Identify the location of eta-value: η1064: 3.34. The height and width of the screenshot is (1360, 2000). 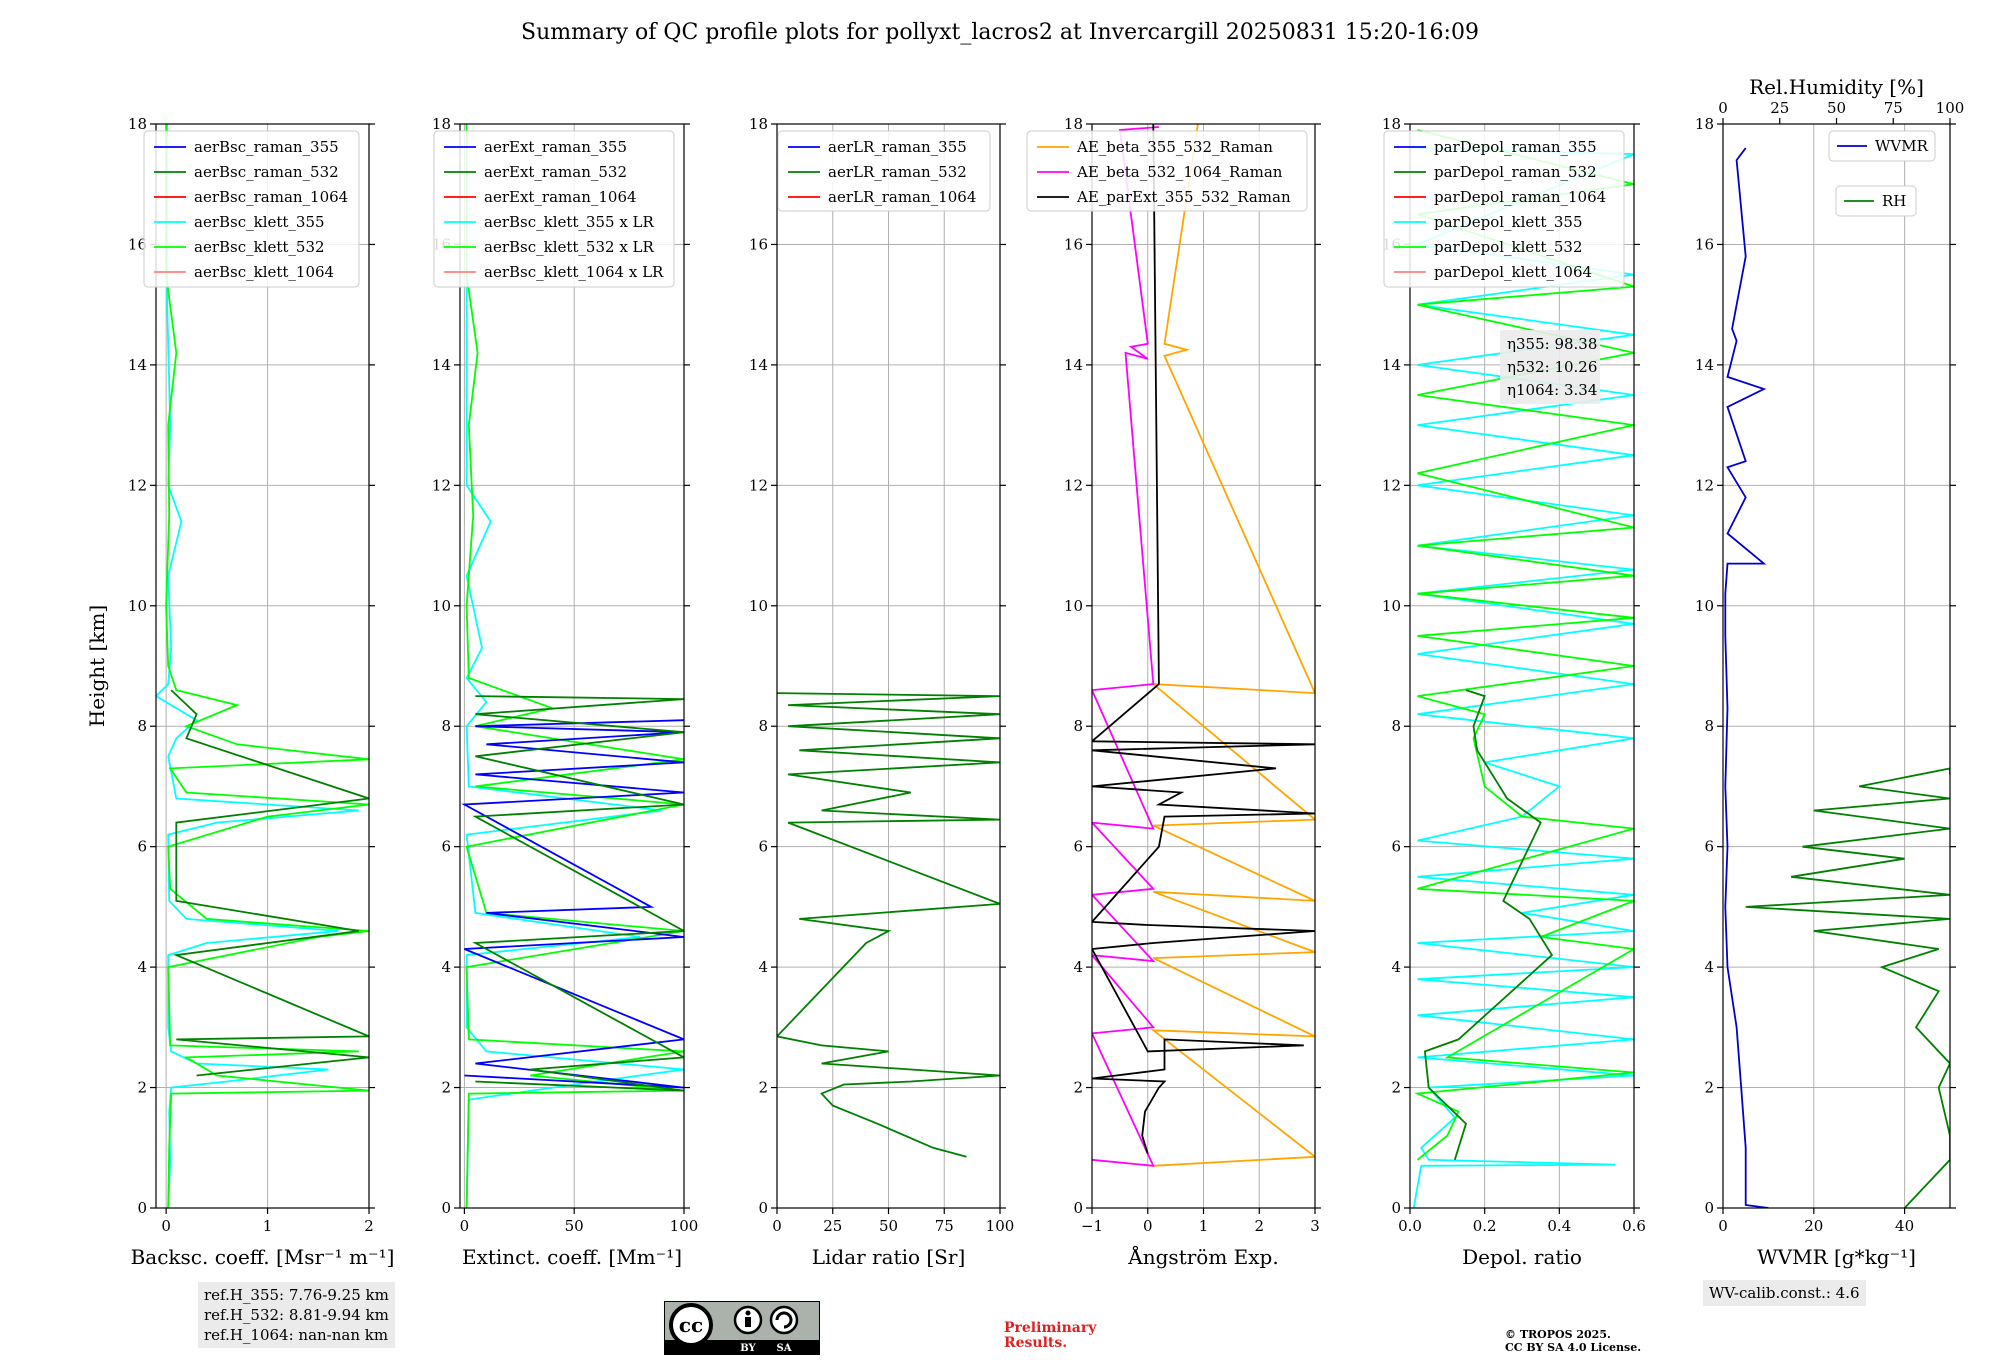
(1552, 390).